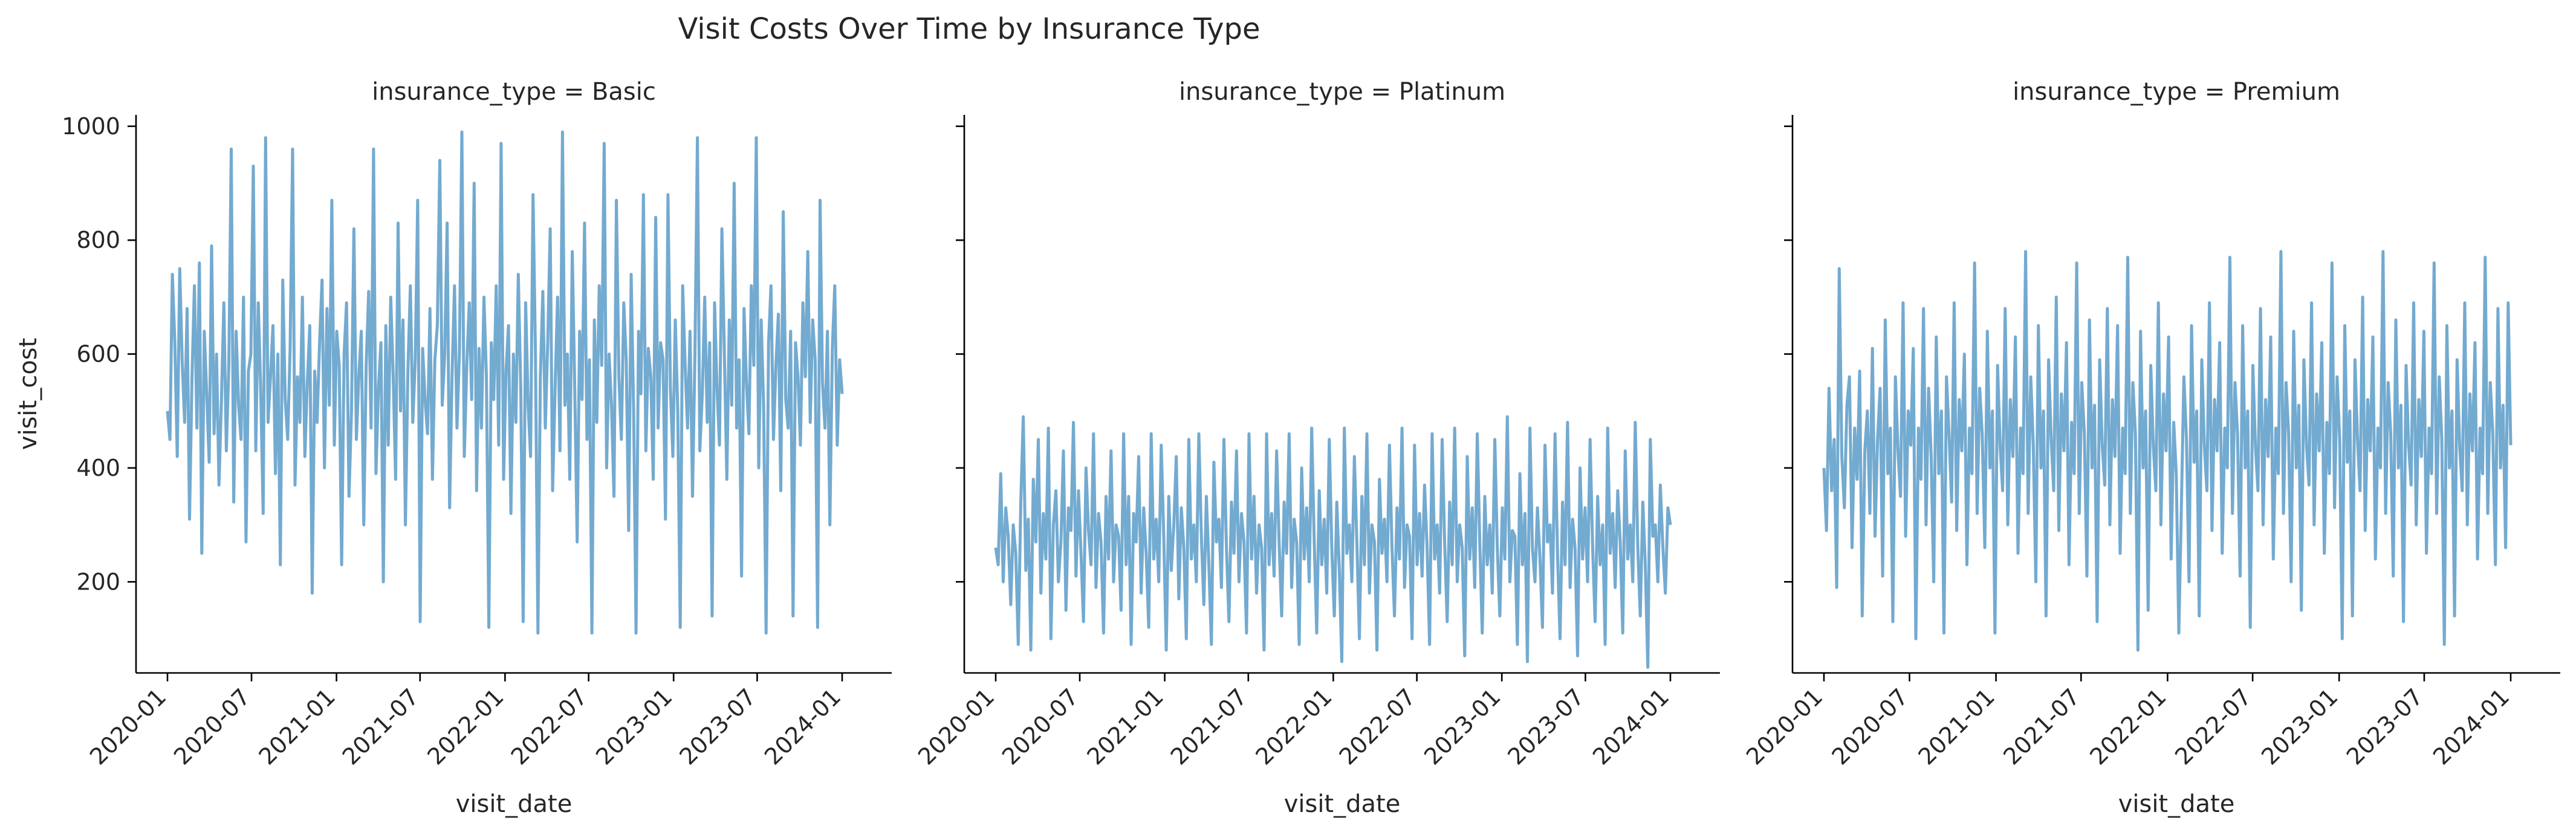 The height and width of the screenshot is (838, 2576). Describe the element at coordinates (969, 29) in the screenshot. I see `chart-title: Visit Costs Over Time by Insurance Type` at that location.